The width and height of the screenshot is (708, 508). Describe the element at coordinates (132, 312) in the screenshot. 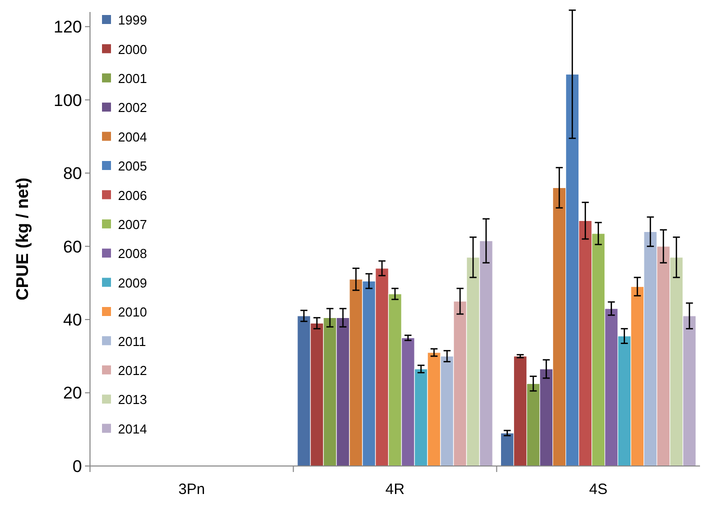

I see `legend-label: 2010` at that location.